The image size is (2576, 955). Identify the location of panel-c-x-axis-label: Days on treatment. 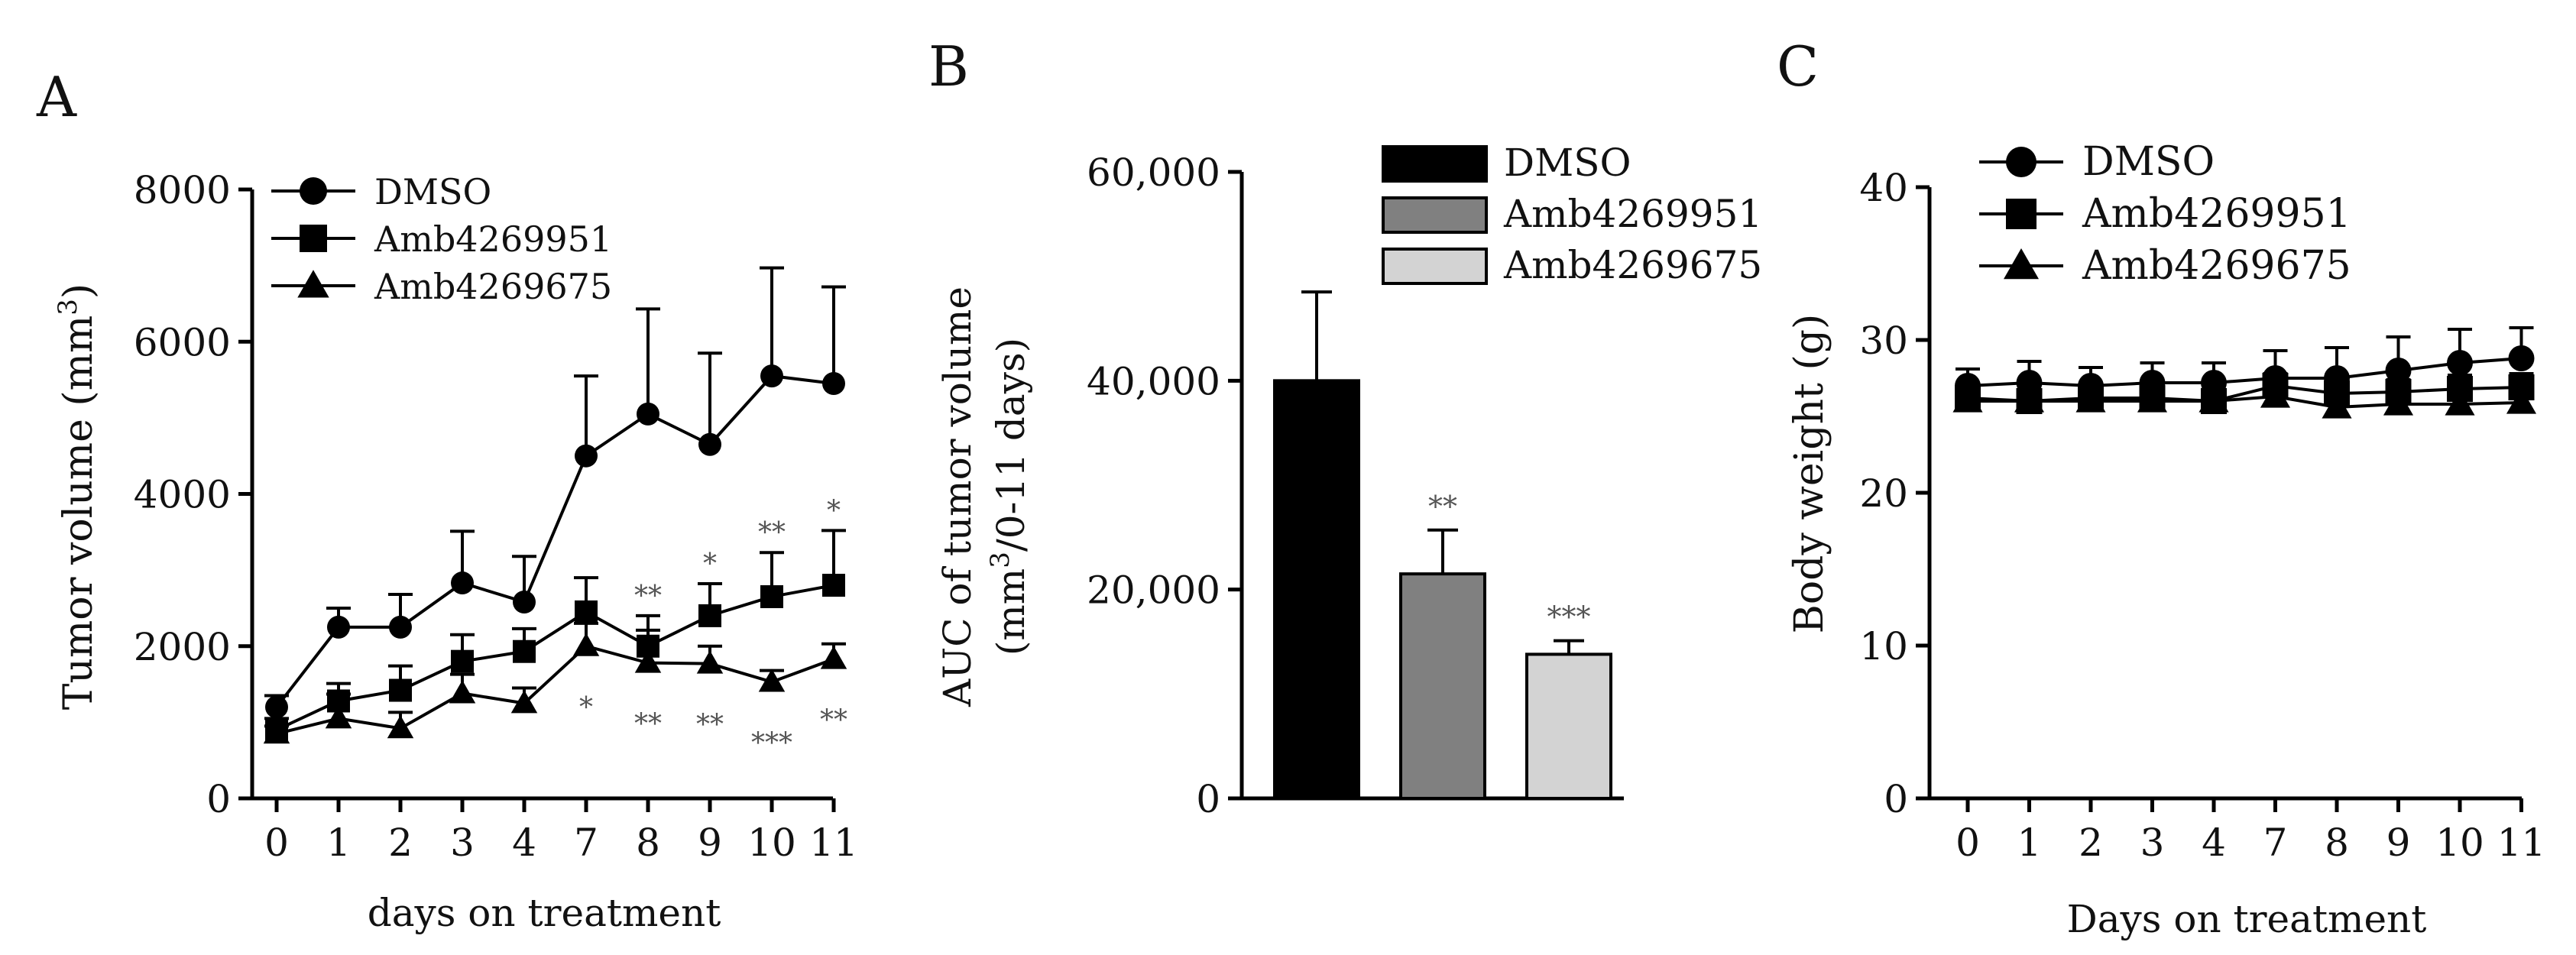
(2247, 919).